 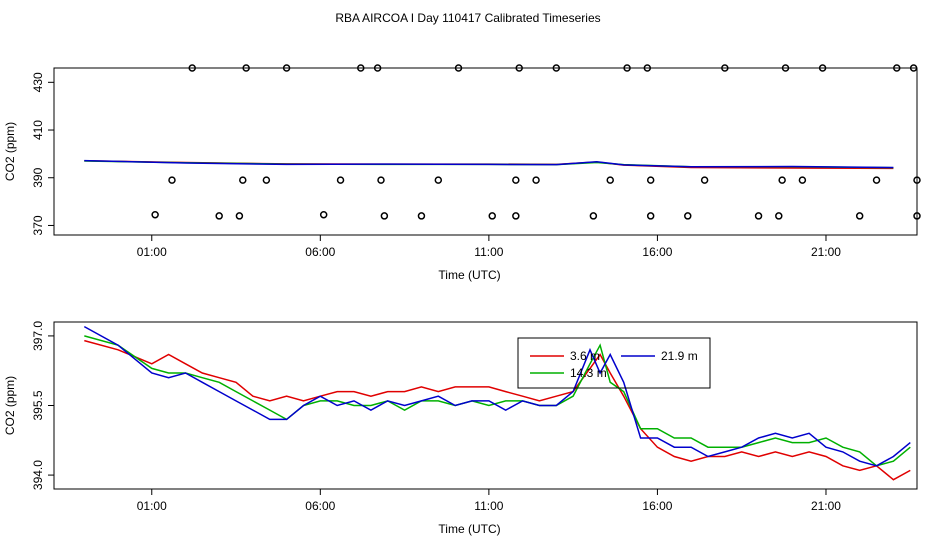 What do you see at coordinates (38, 177) in the screenshot?
I see `y-tick-label: 390` at bounding box center [38, 177].